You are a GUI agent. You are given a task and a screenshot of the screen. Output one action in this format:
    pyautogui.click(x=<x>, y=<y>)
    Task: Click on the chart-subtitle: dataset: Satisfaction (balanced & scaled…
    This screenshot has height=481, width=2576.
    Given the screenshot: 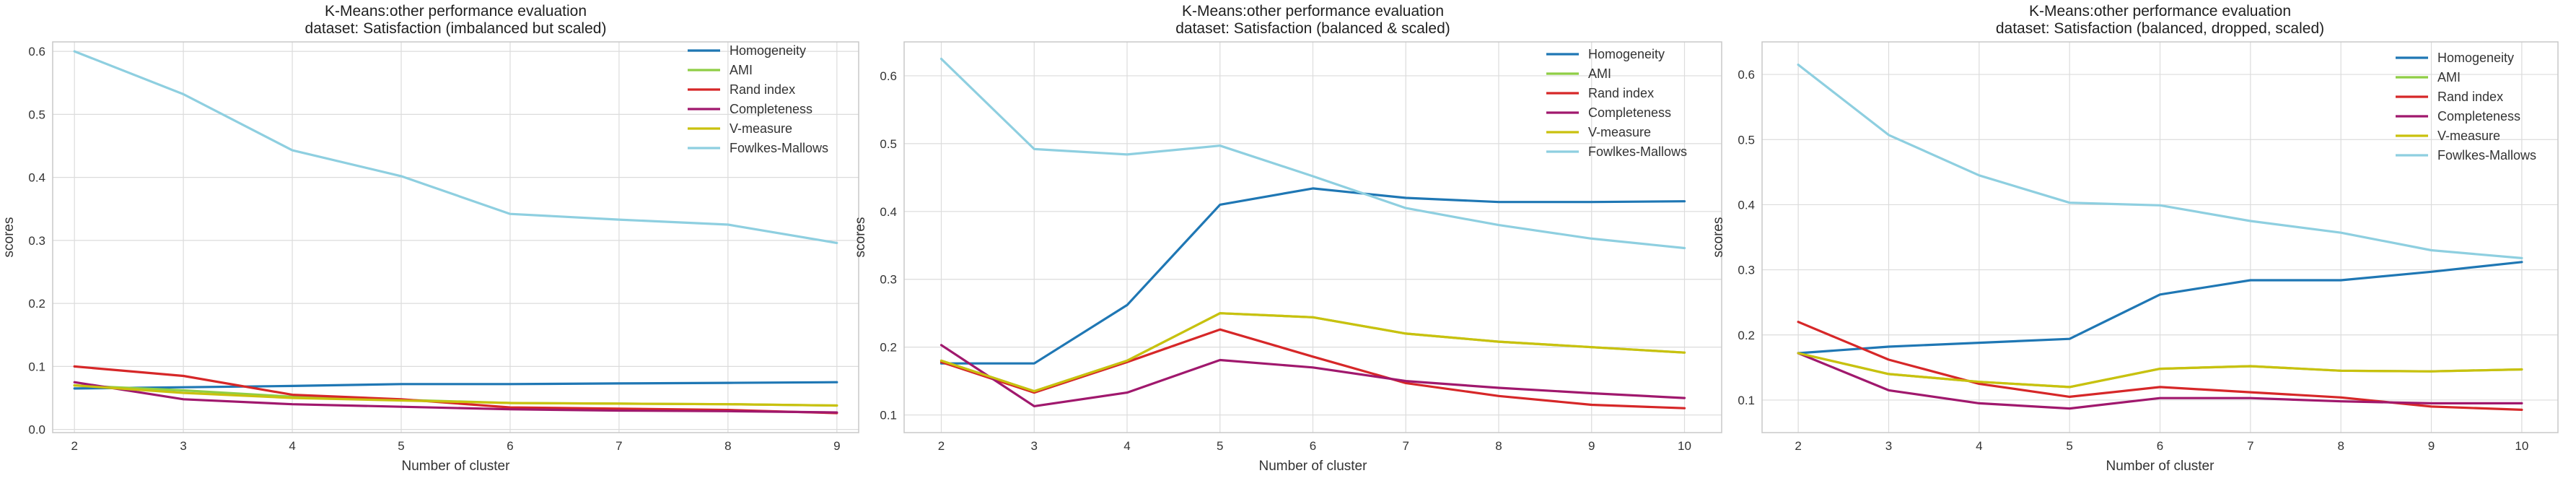 What is the action you would take?
    pyautogui.click(x=1312, y=28)
    